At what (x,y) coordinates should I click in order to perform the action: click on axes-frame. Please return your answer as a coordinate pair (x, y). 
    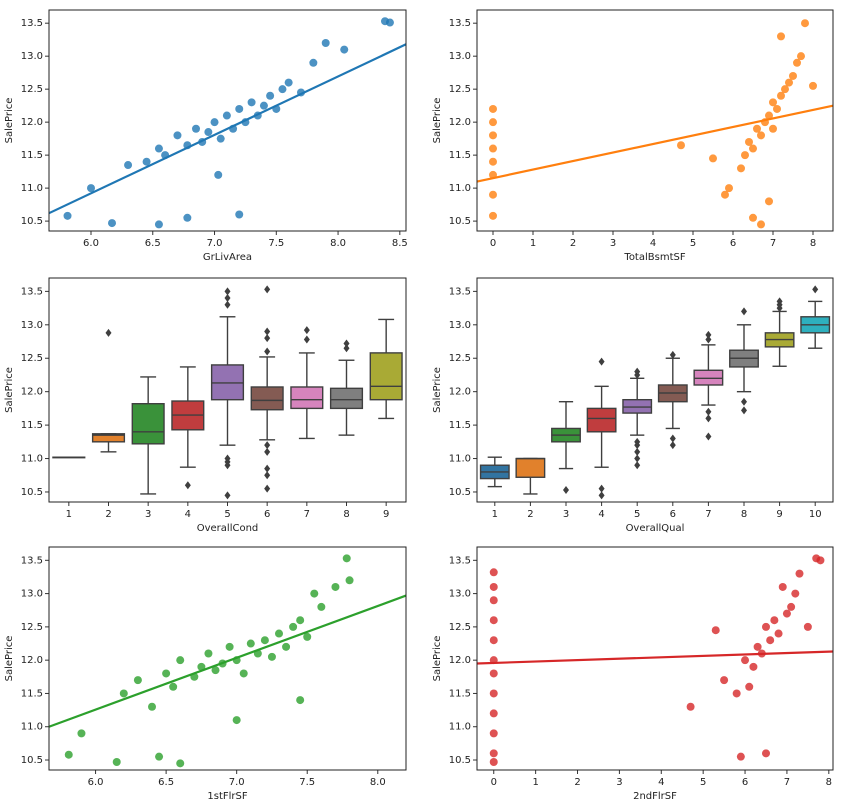
    Looking at the image, I should click on (227, 120).